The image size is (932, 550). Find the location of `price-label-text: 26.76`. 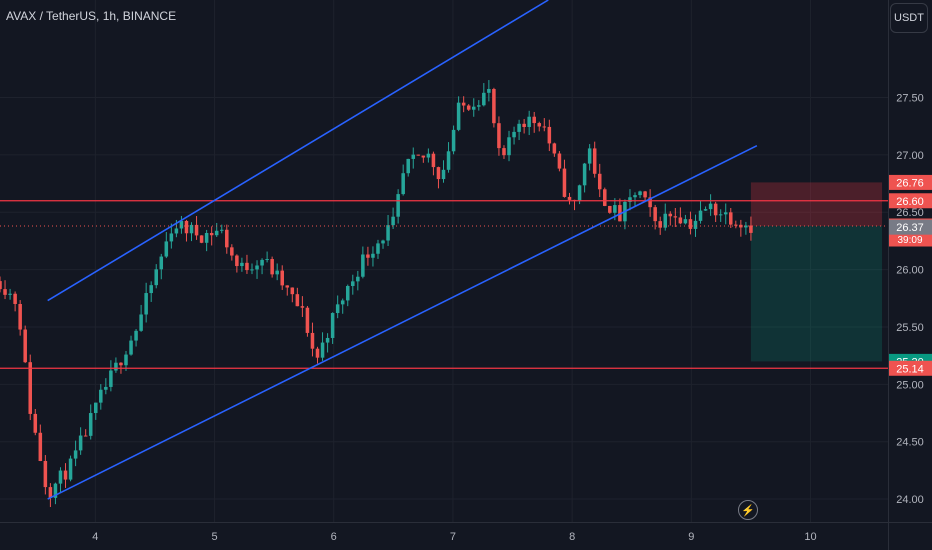

price-label-text: 26.76 is located at coordinates (910, 183).